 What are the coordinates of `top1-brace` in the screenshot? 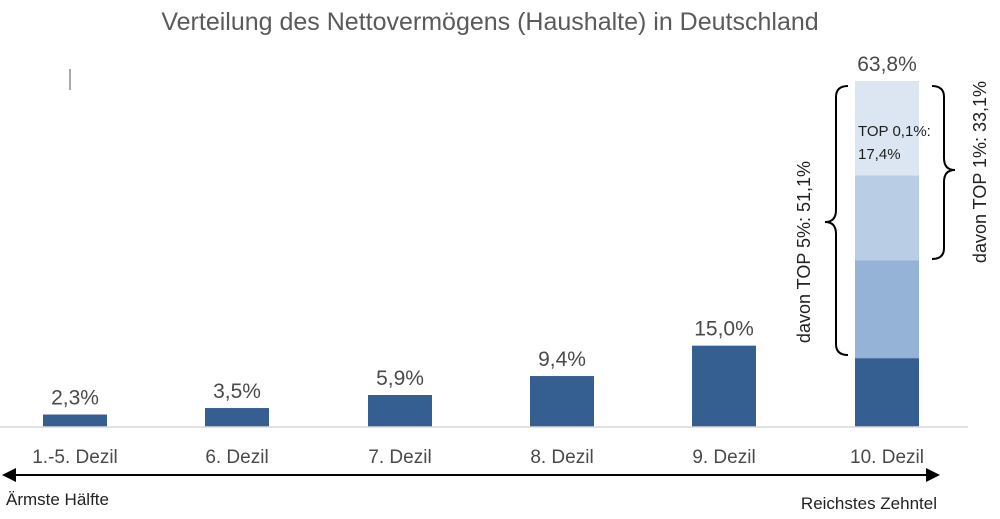 It's located at (943, 172).